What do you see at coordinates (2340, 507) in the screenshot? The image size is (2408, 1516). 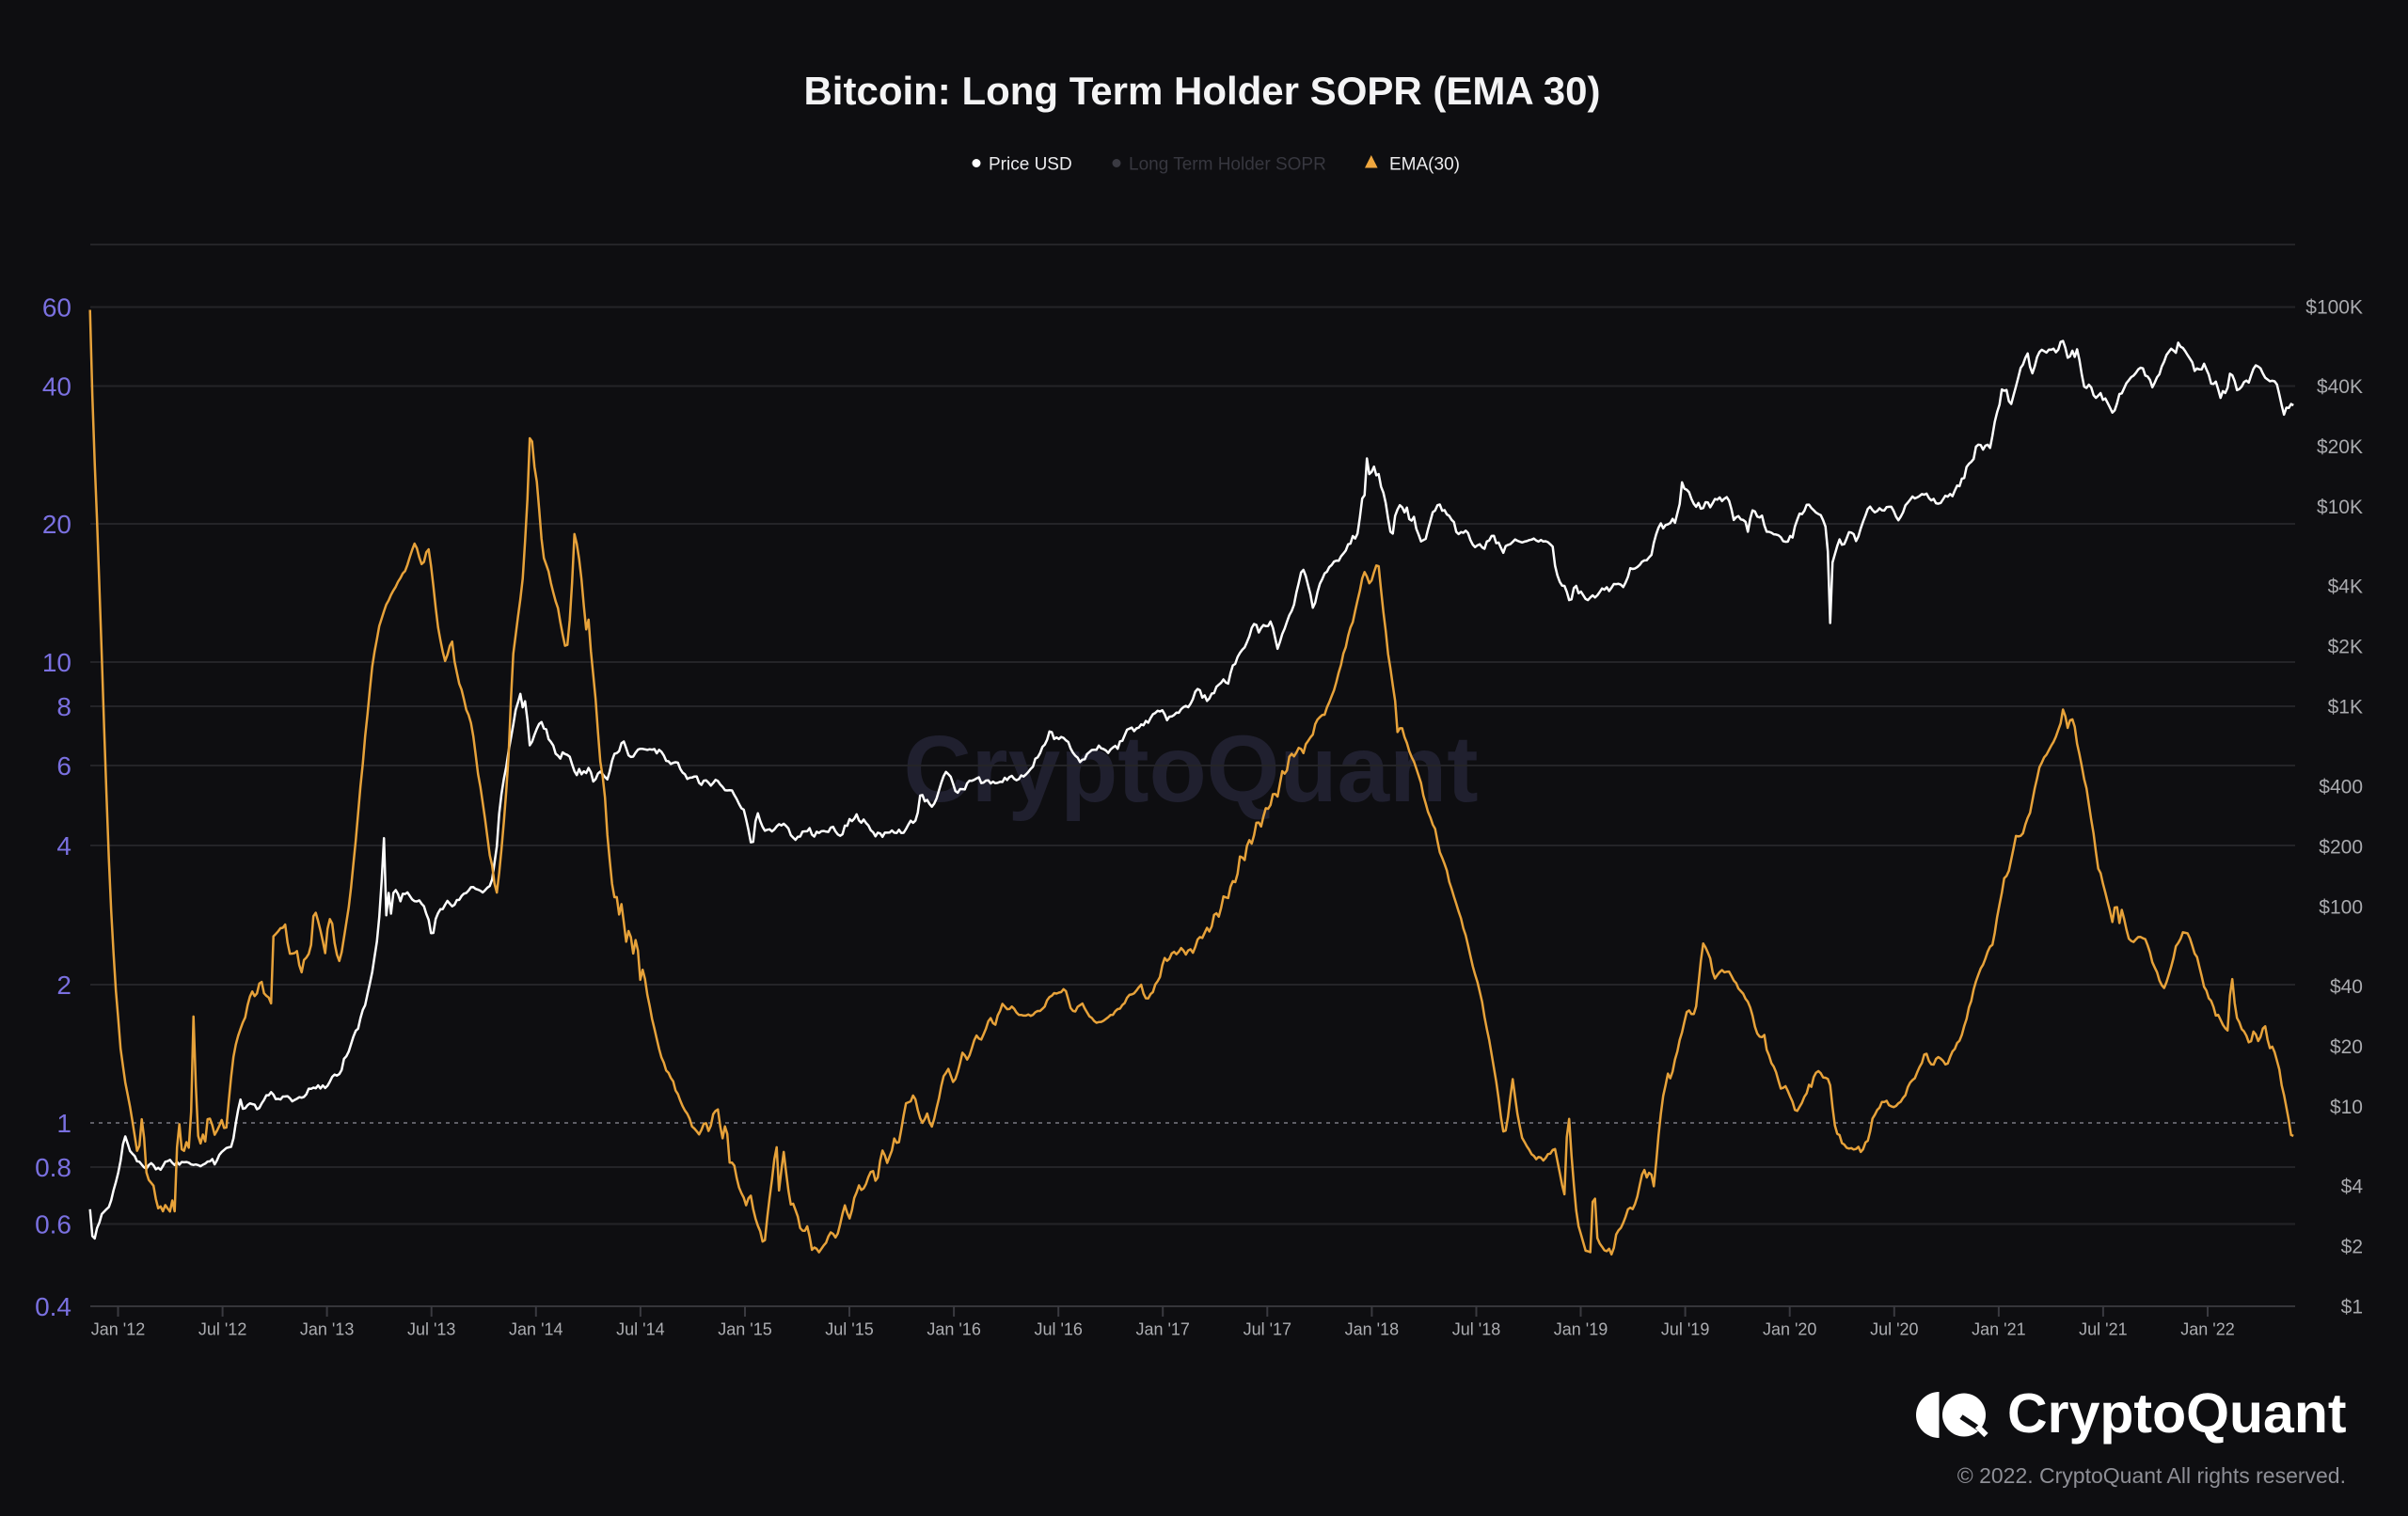 I see `svg-text: $10K` at bounding box center [2340, 507].